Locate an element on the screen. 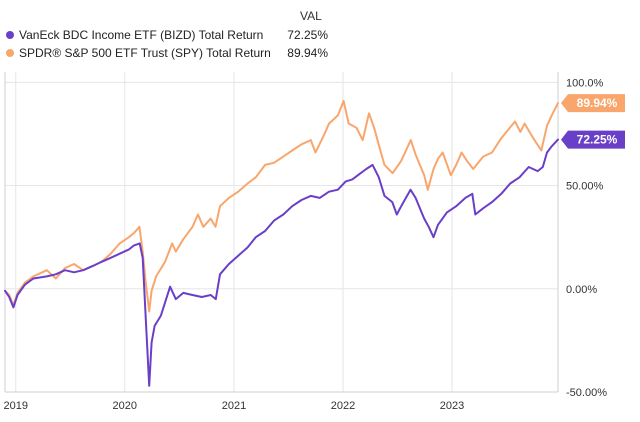 This screenshot has width=640, height=422. x-tick-label-3: 2022 is located at coordinates (343, 406).